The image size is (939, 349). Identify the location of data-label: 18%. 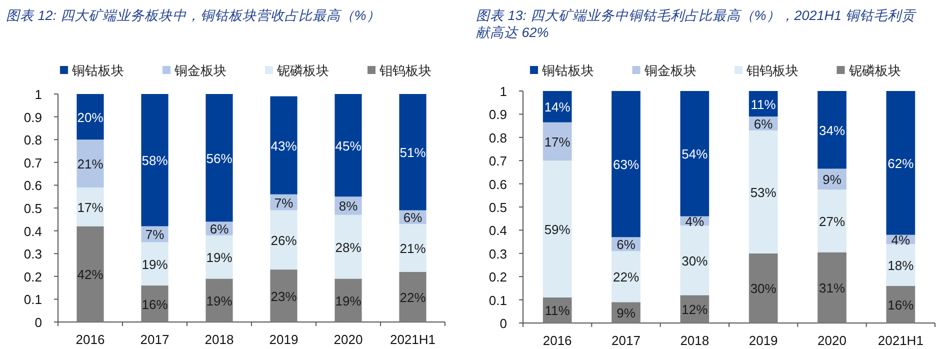
(901, 265).